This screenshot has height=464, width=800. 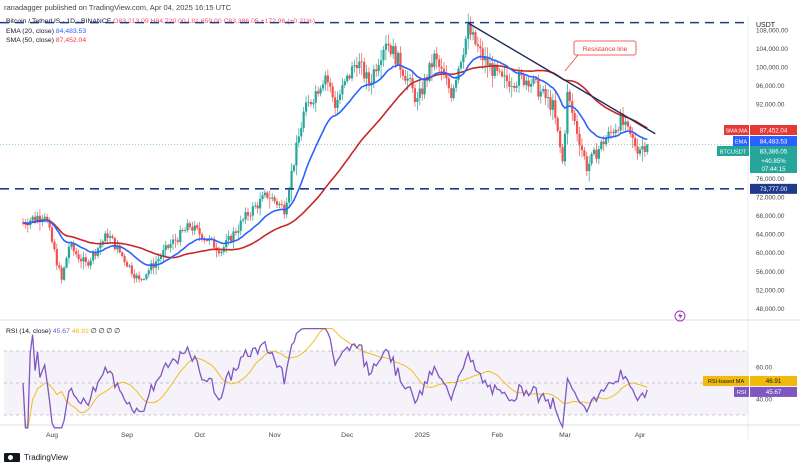 What do you see at coordinates (770, 272) in the screenshot?
I see `price-tick-label: 56,000.00` at bounding box center [770, 272].